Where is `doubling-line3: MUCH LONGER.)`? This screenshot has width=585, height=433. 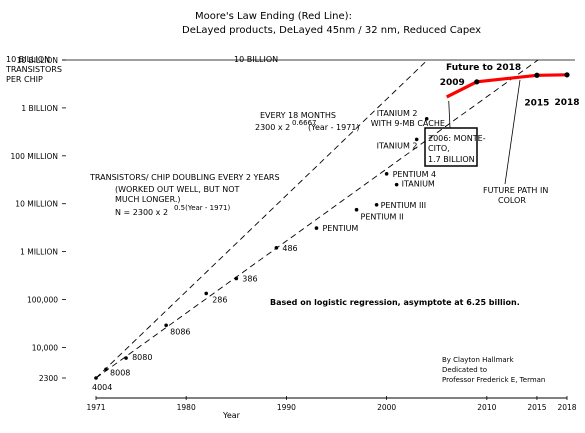
doubling-line3: MUCH LONGER.) is located at coordinates (148, 199).